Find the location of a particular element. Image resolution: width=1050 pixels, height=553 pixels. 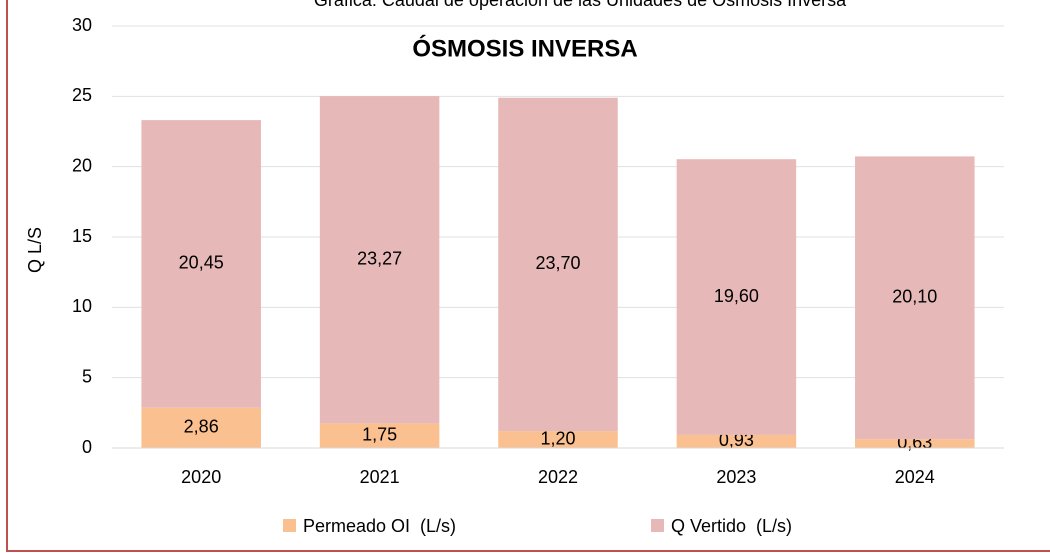

y-tick-label: 0 is located at coordinates (87, 447).